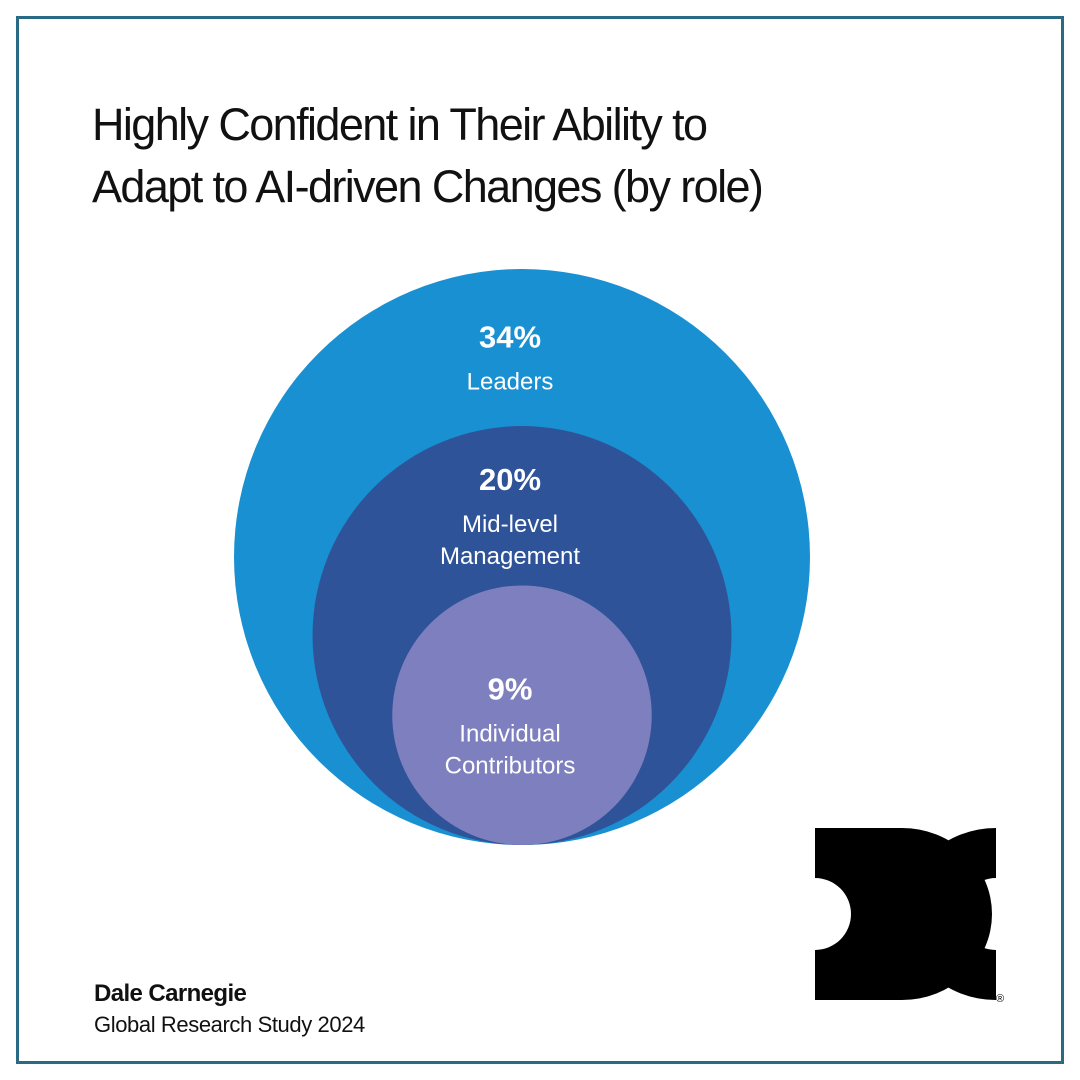 The height and width of the screenshot is (1080, 1080). Describe the element at coordinates (522, 715) in the screenshot. I see `bubble-individual-contributors` at that location.